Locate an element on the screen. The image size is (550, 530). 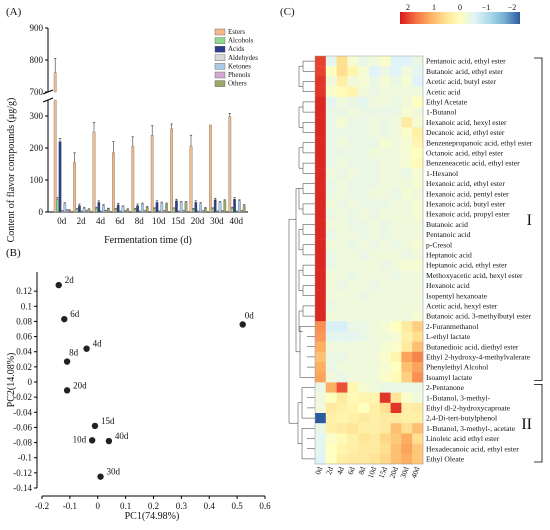
y-tick-label: 0.1 is located at coordinates (26, 306).